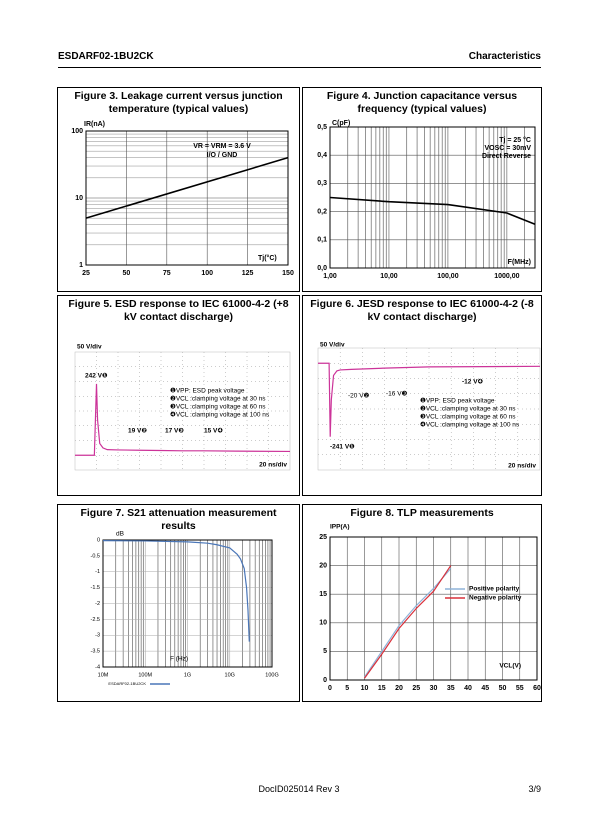 The height and width of the screenshot is (827, 598). What do you see at coordinates (97, 636) in the screenshot?
I see `y-tick-label: -3` at bounding box center [97, 636].